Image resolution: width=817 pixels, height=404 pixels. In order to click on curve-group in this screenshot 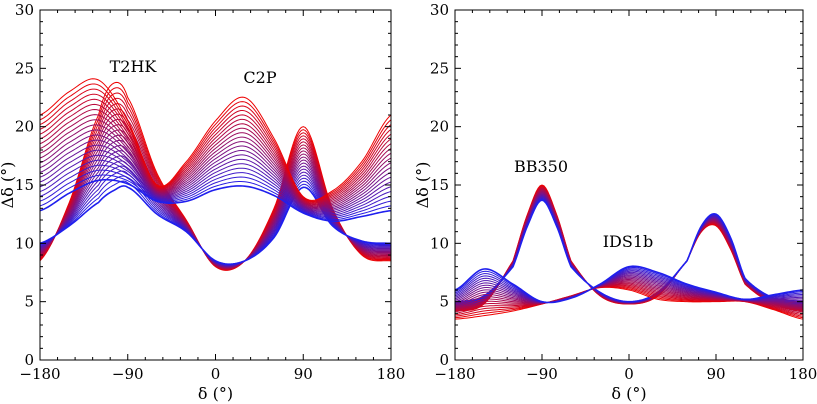, I will do `click(629, 252)`.